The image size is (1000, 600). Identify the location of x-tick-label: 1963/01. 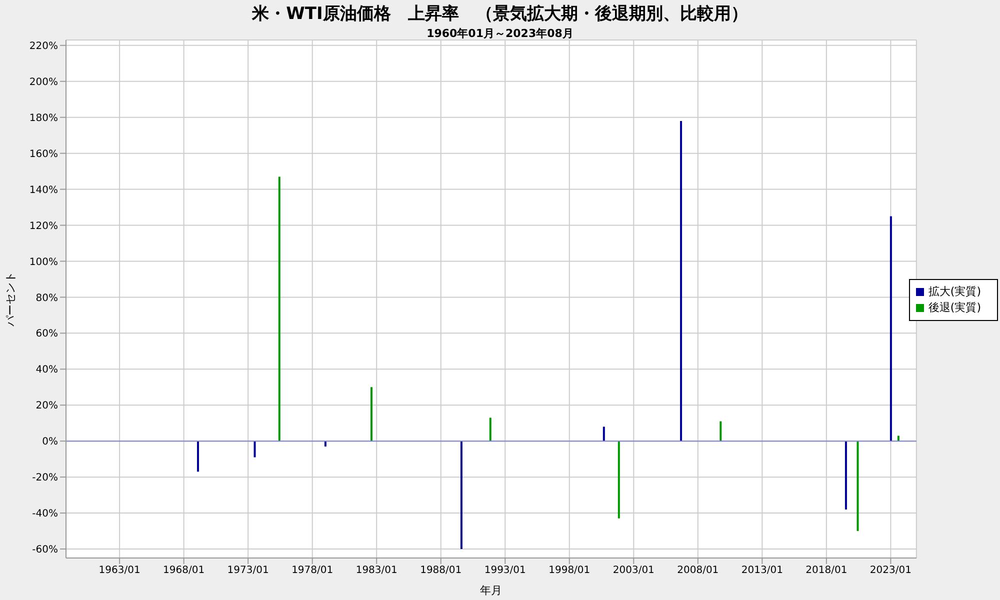
(119, 570).